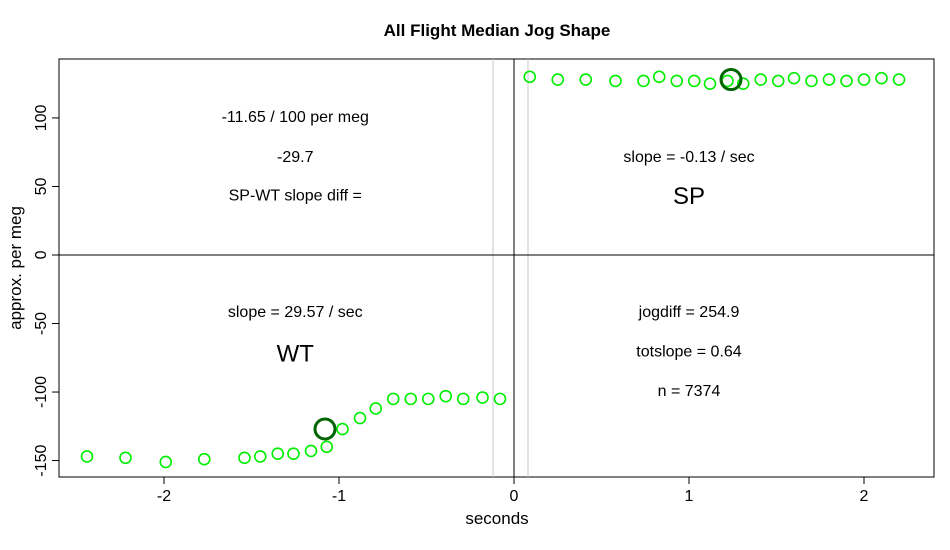 The image size is (950, 550). What do you see at coordinates (295, 157) in the screenshot?
I see `annotation-text: -29.7` at bounding box center [295, 157].